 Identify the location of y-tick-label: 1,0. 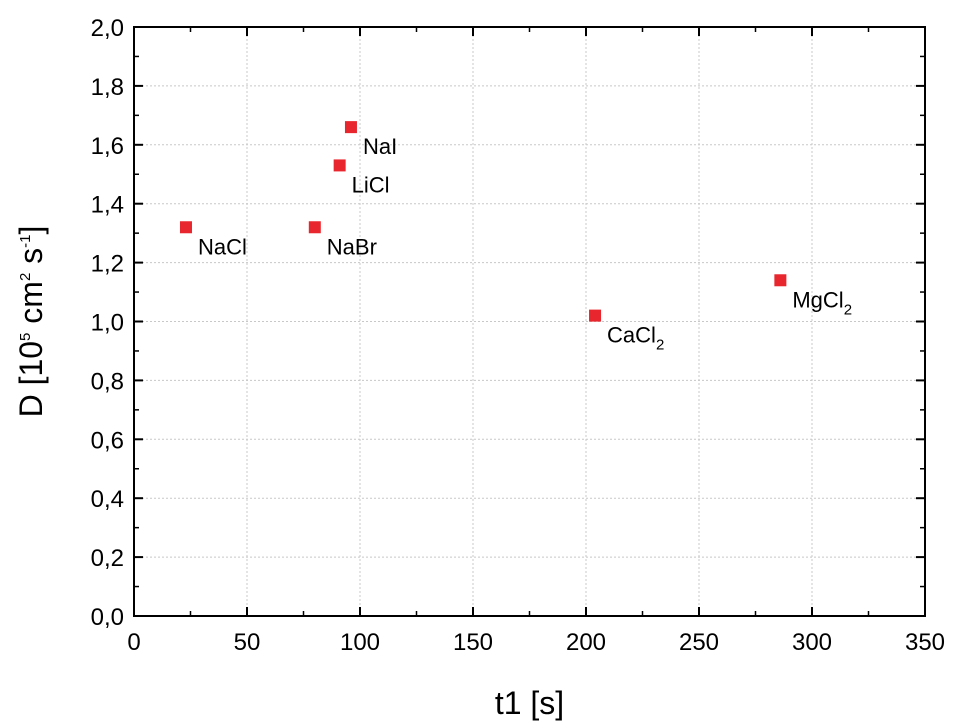
(107, 323).